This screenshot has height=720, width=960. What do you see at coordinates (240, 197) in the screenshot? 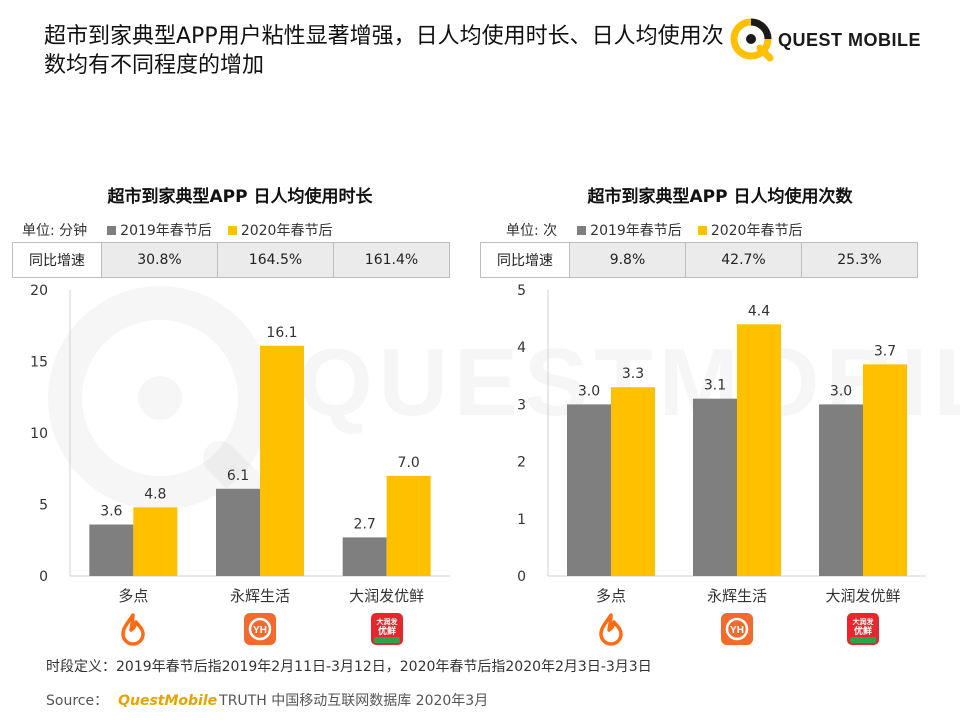
I see `chart-title: 超市到家典型APP 日人均使用时长` at bounding box center [240, 197].